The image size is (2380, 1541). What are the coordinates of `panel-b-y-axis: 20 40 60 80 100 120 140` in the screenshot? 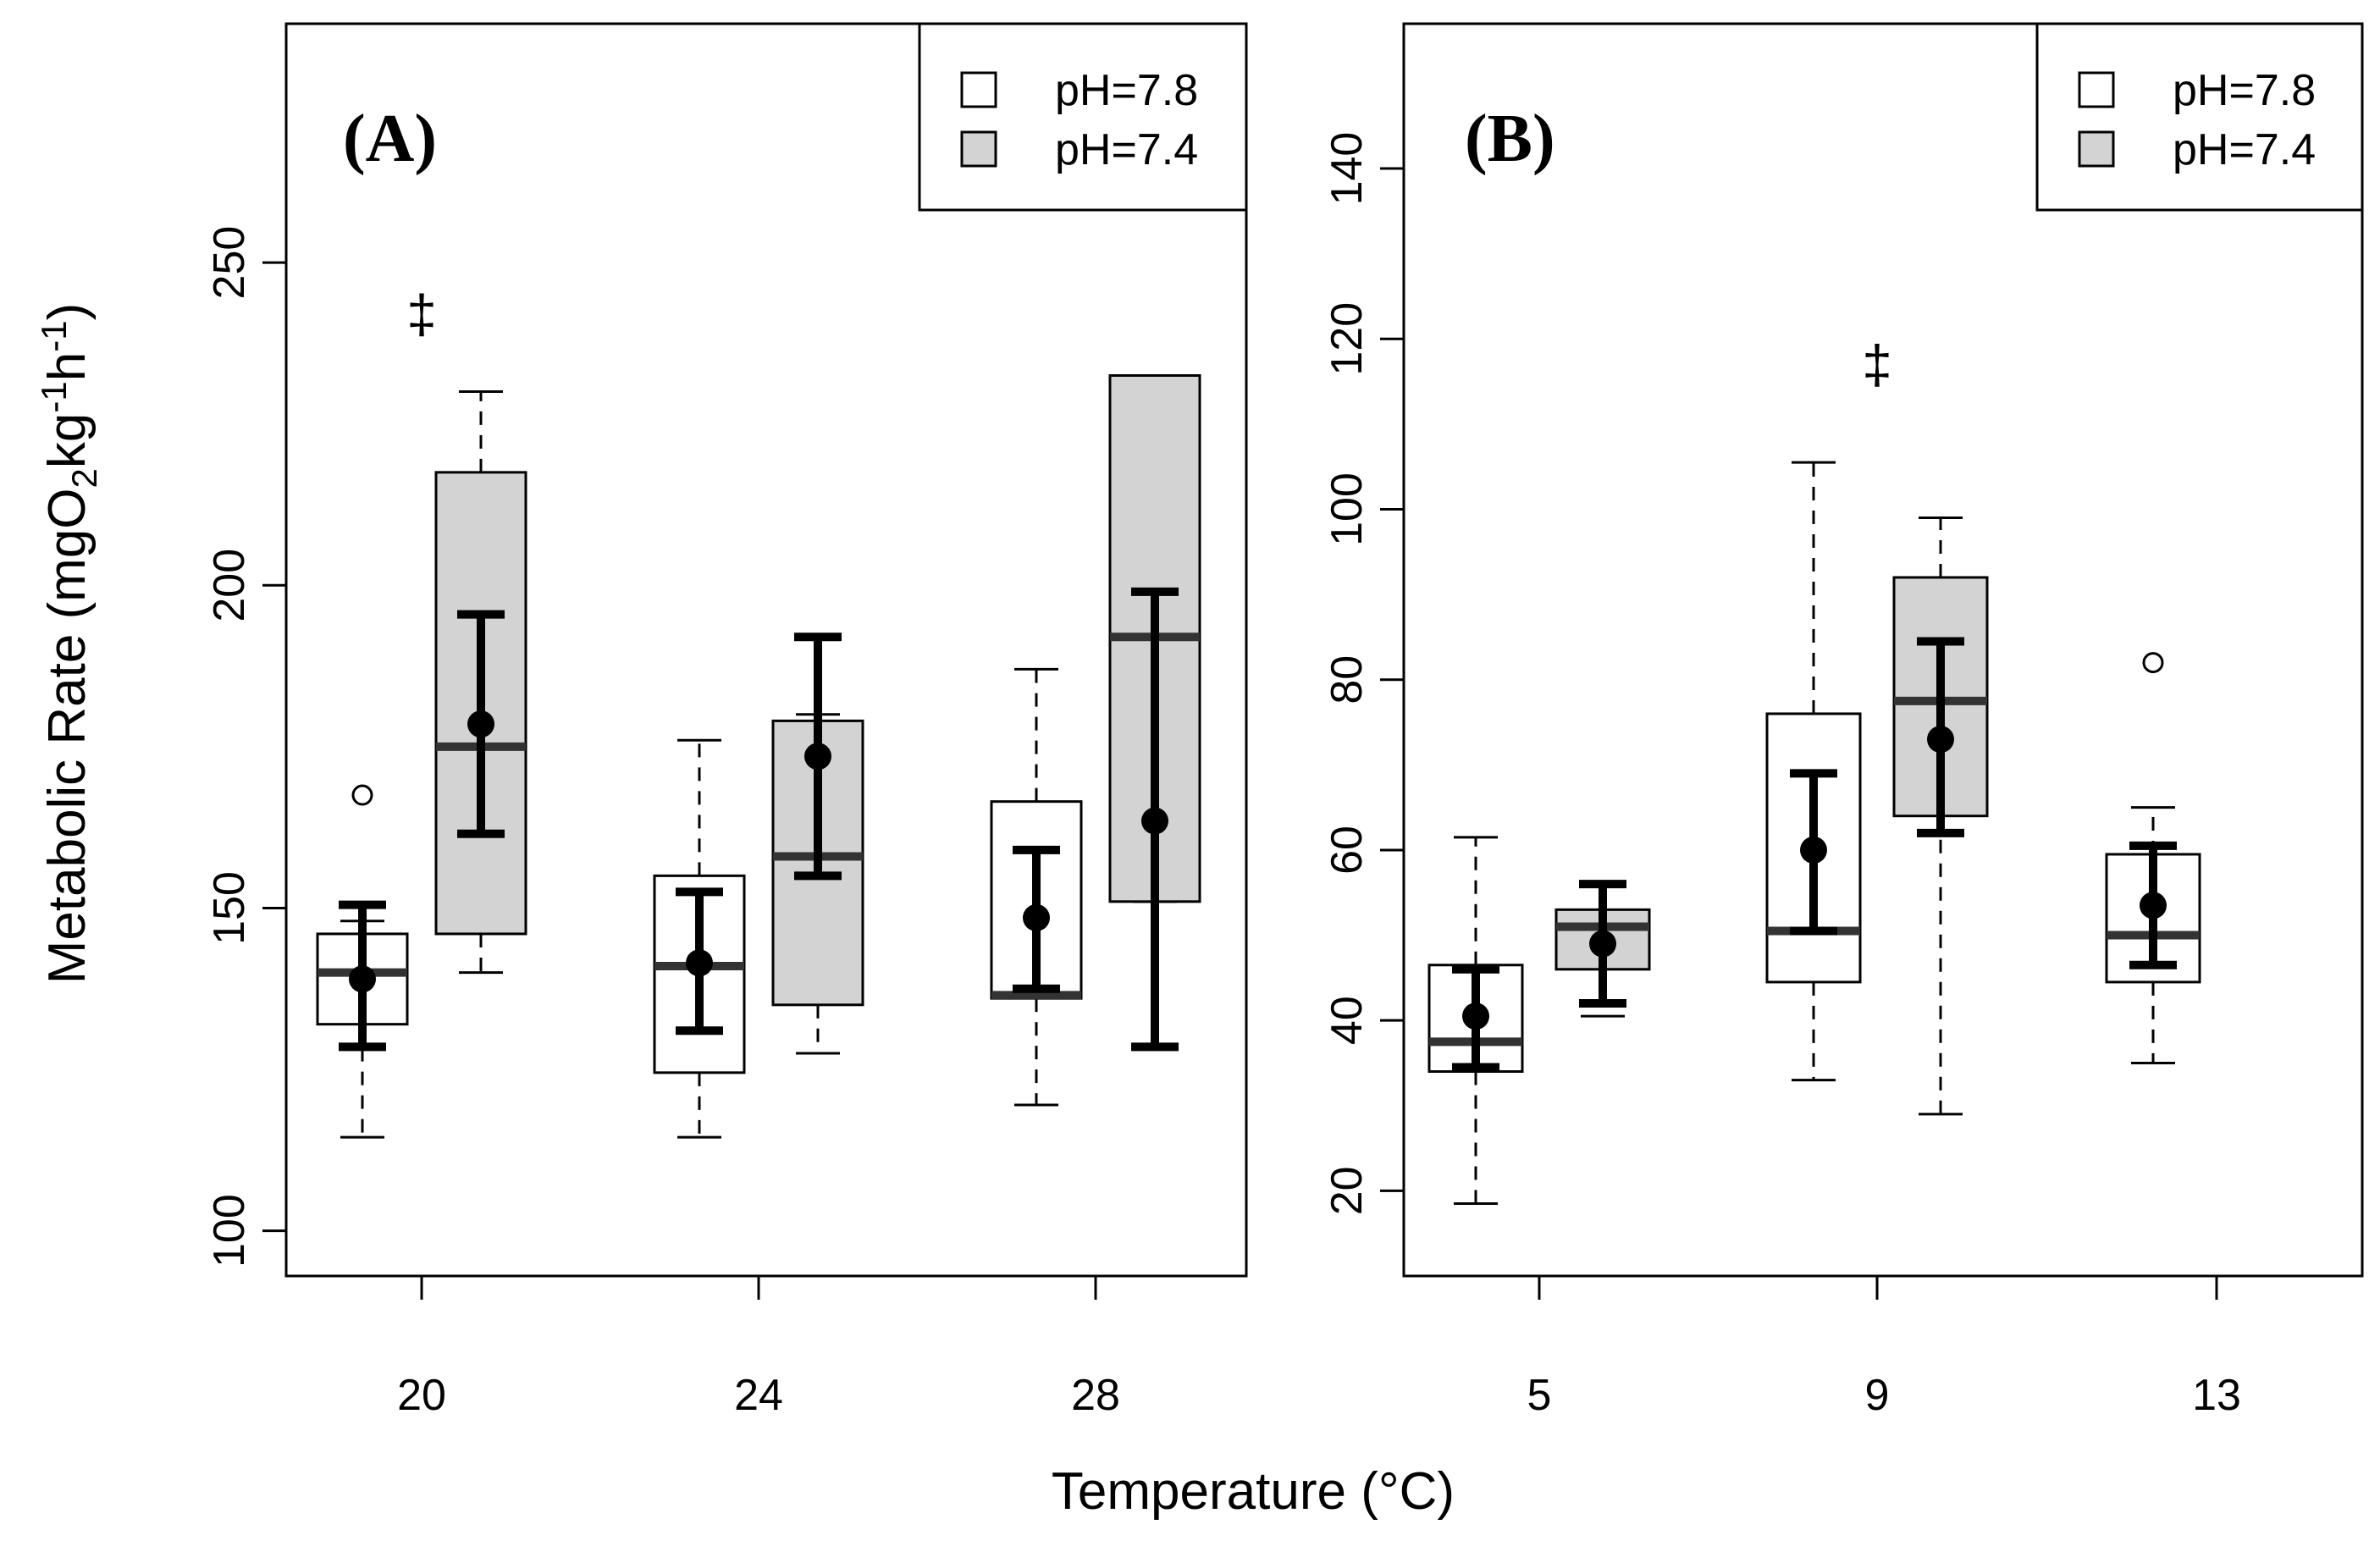 It's located at (1363, 674).